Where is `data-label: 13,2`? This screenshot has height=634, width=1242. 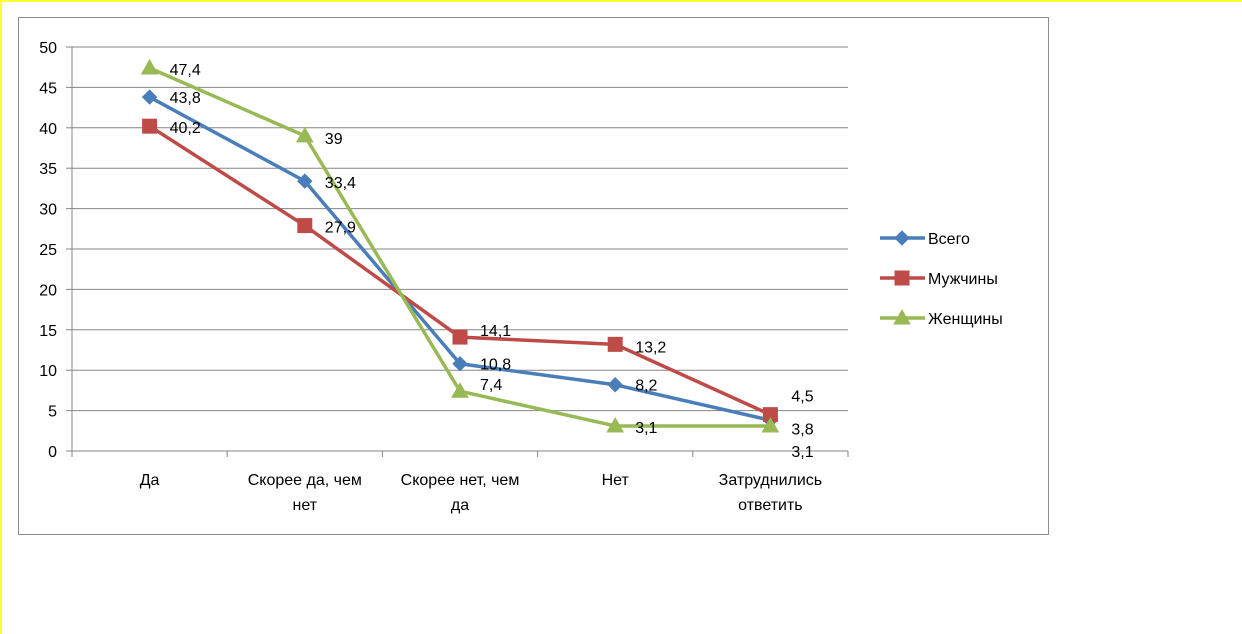 data-label: 13,2 is located at coordinates (650, 347).